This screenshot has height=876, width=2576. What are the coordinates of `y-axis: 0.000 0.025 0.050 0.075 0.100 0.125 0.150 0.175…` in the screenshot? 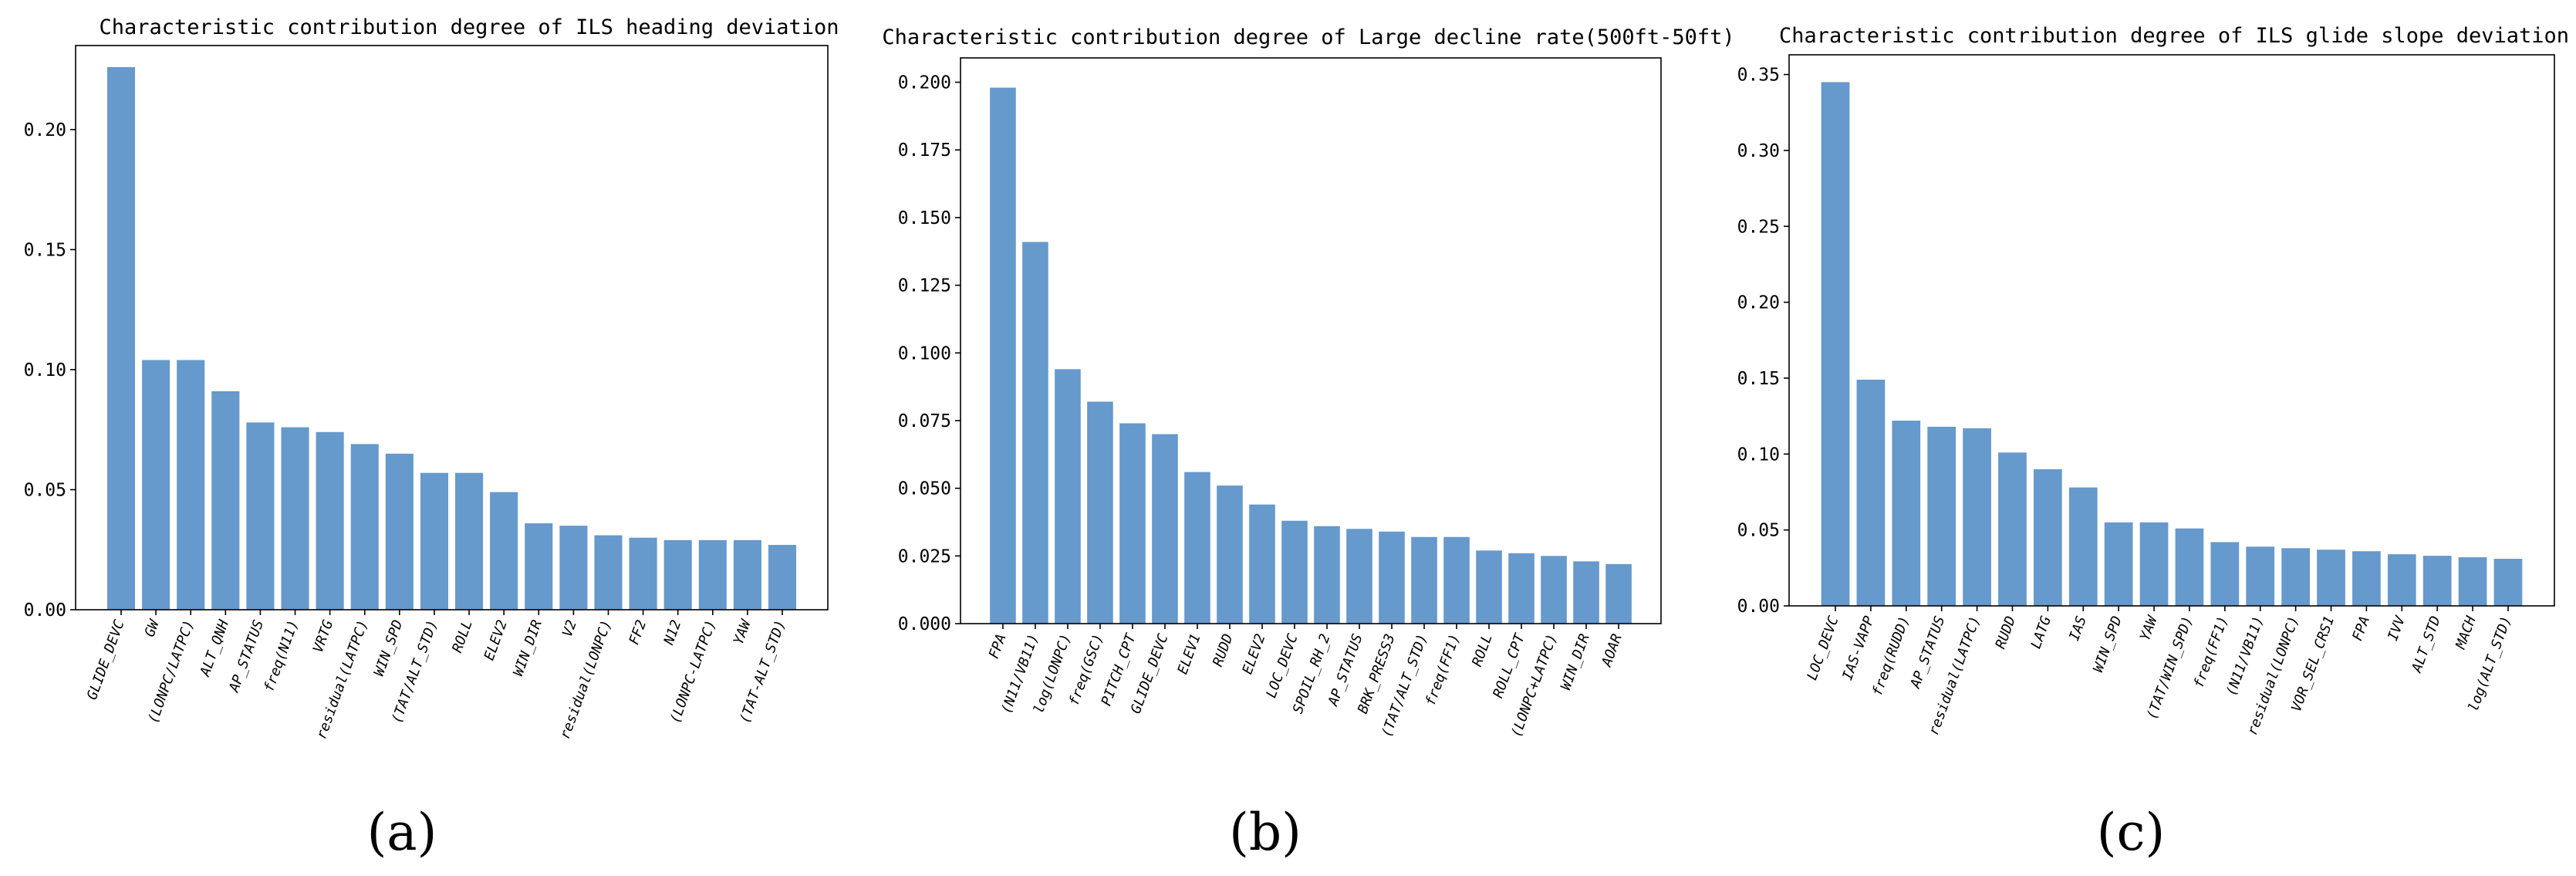 It's located at (930, 353).